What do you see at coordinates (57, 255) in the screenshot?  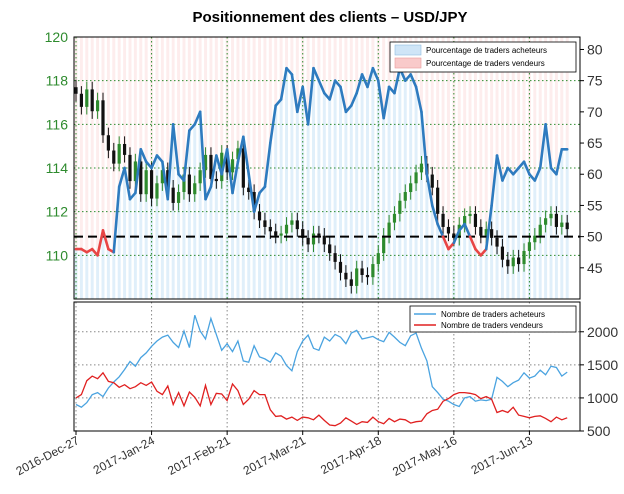 I see `left-axis-tick-label: 110` at bounding box center [57, 255].